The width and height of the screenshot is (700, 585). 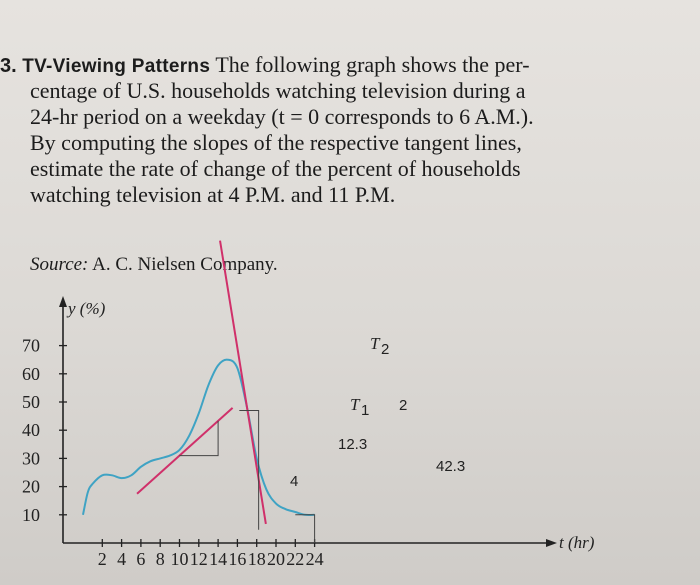 I want to click on label-t2-subscript: 2, so click(x=385, y=349).